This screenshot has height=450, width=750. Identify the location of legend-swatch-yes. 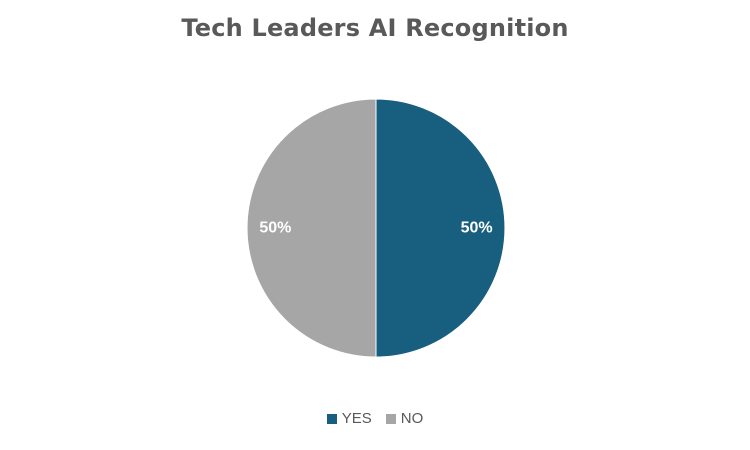
(331, 418).